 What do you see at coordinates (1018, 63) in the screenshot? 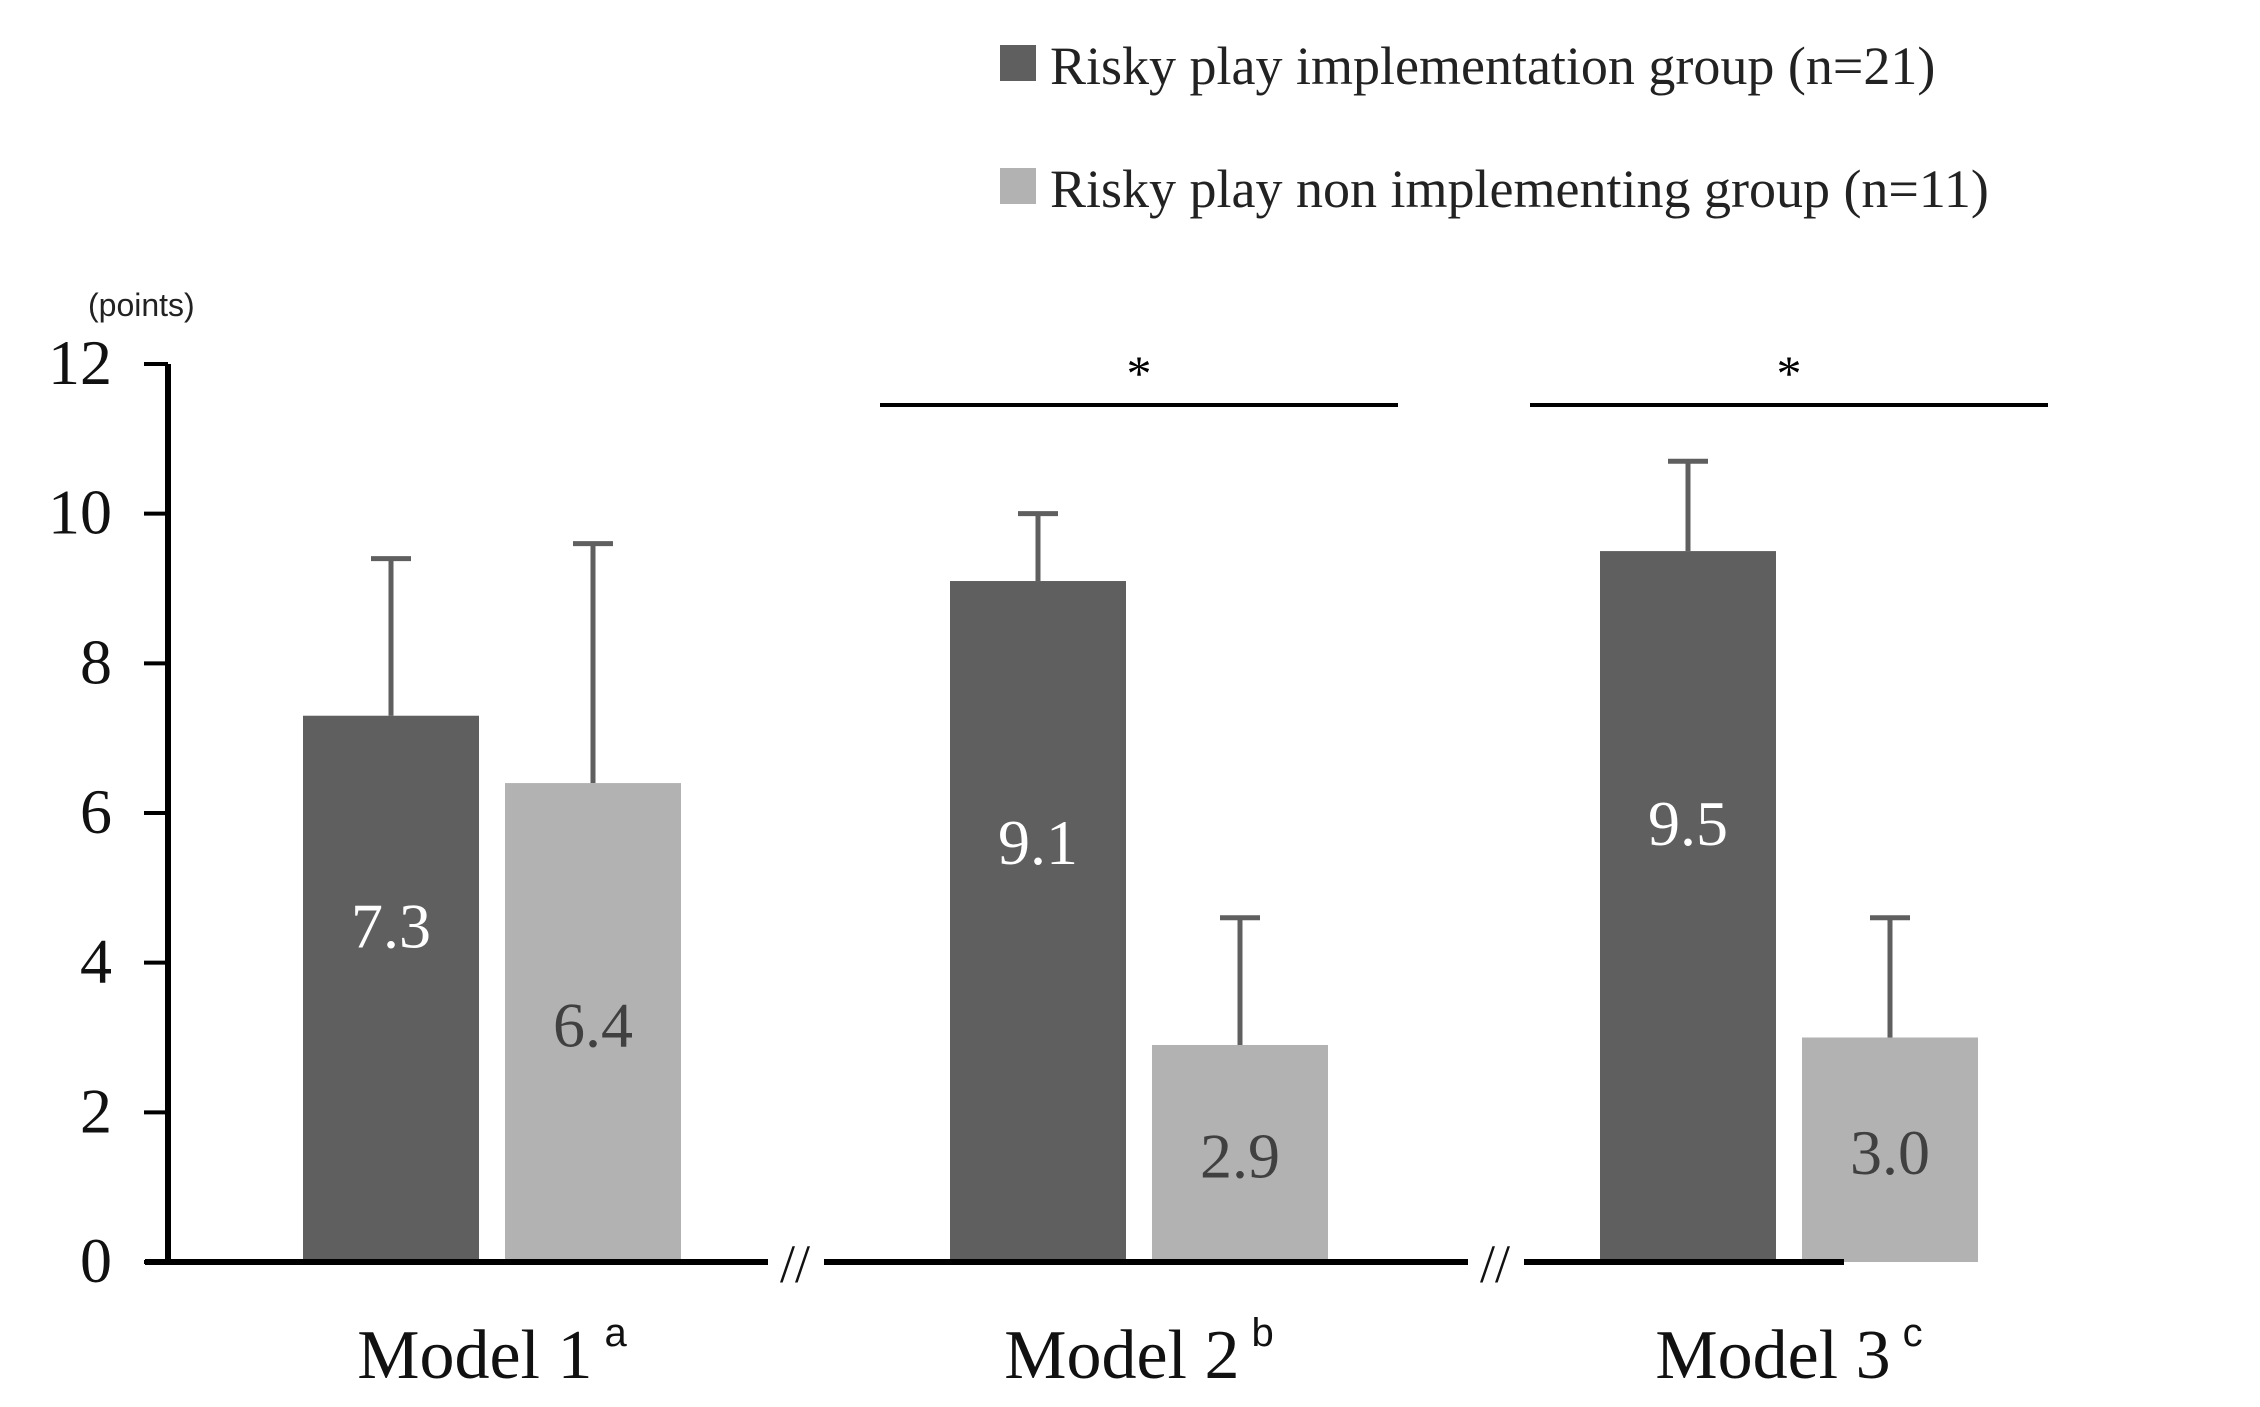
I see `legend-swatch-implementation` at bounding box center [1018, 63].